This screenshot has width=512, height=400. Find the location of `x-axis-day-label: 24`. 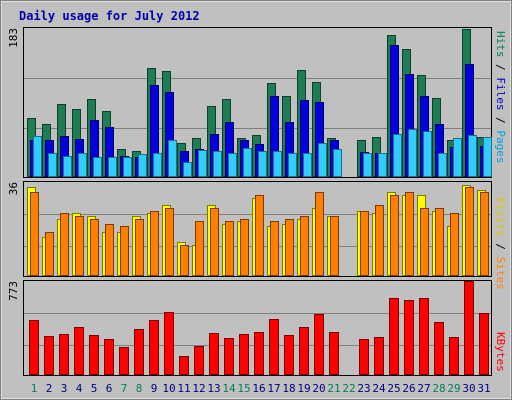

x-axis-day-label: 24 is located at coordinates (379, 388).